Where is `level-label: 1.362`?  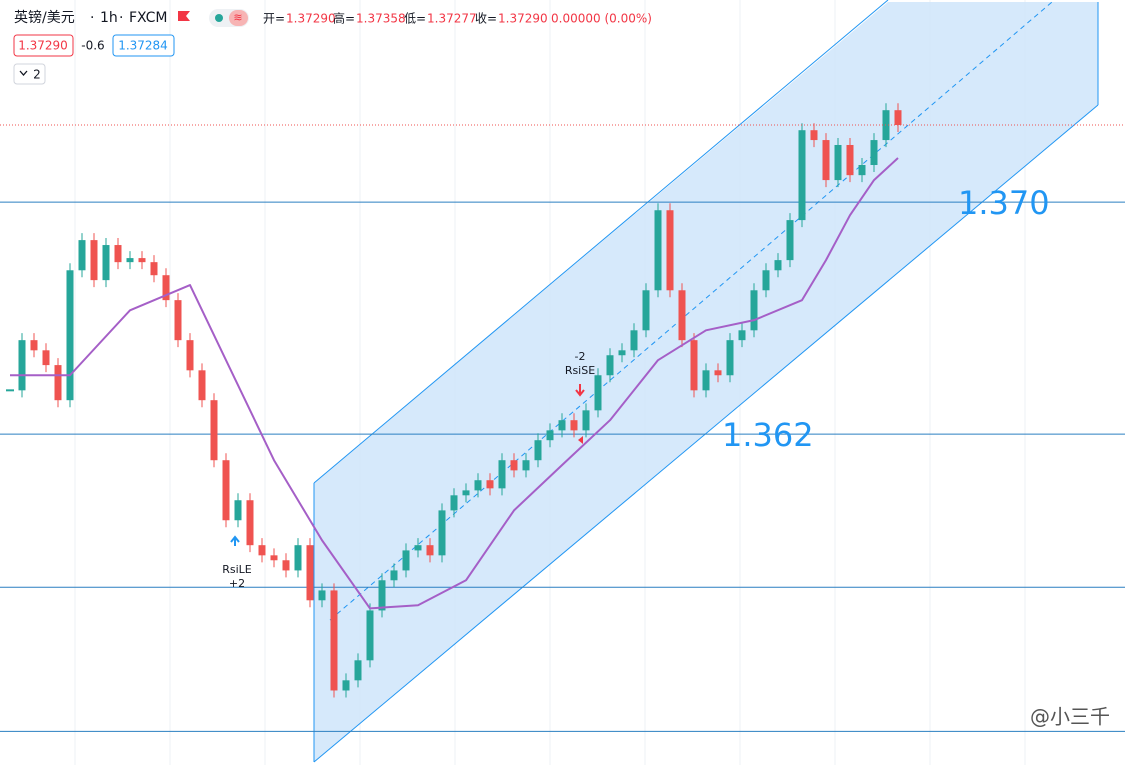
level-label: 1.362 is located at coordinates (768, 435).